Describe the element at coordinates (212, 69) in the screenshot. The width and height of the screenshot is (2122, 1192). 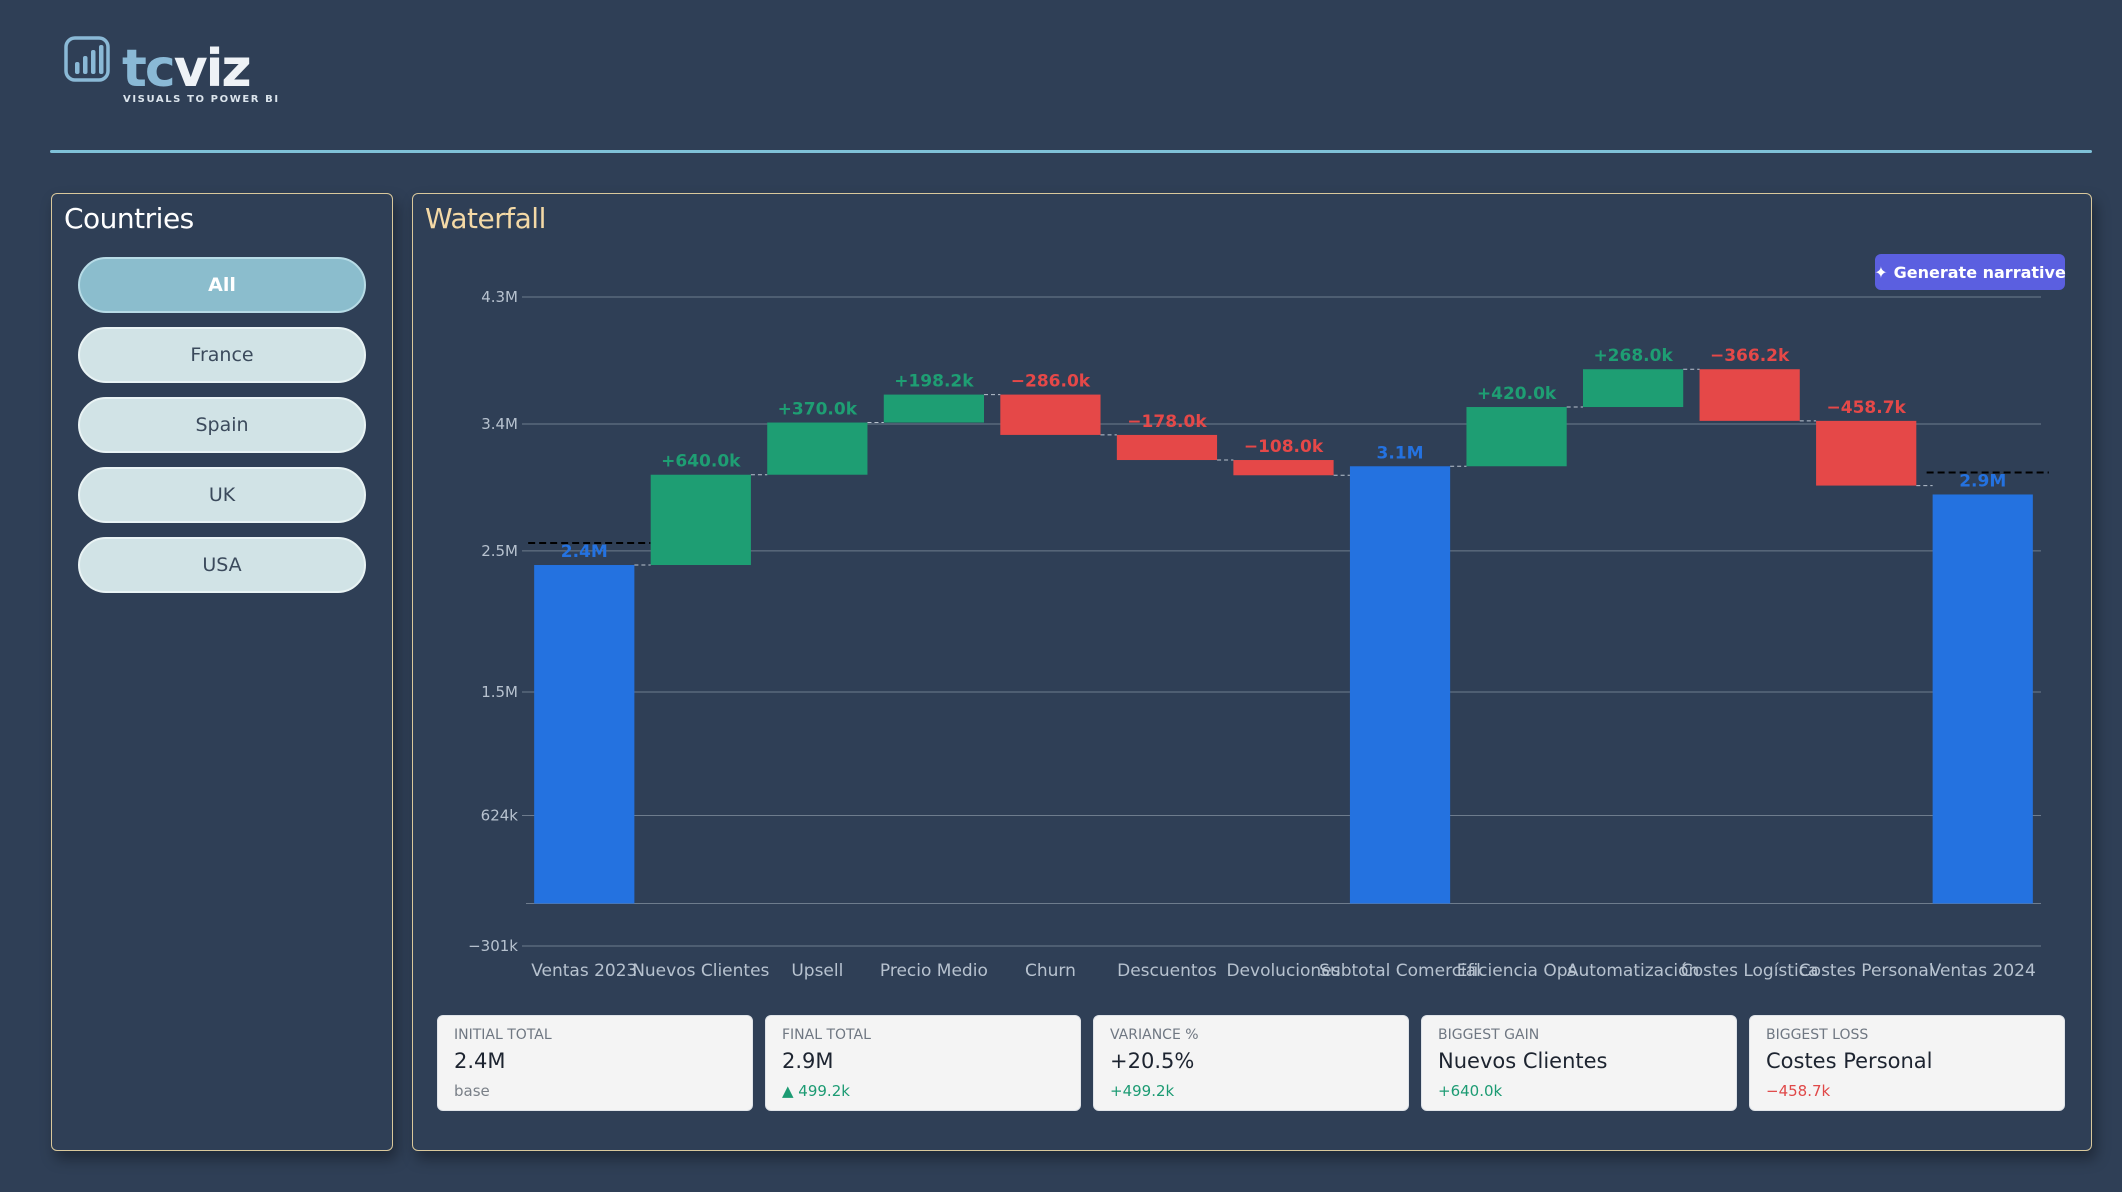
I see `brand-part2: viz` at that location.